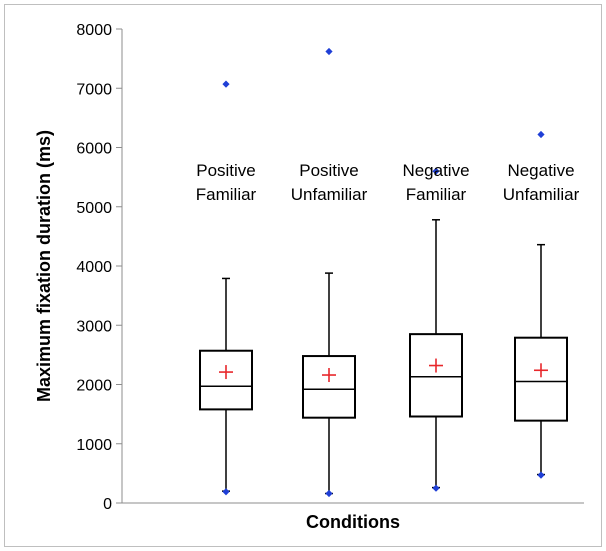 This screenshot has width=606, height=551. I want to click on y-tick-label: 1000, so click(94, 445).